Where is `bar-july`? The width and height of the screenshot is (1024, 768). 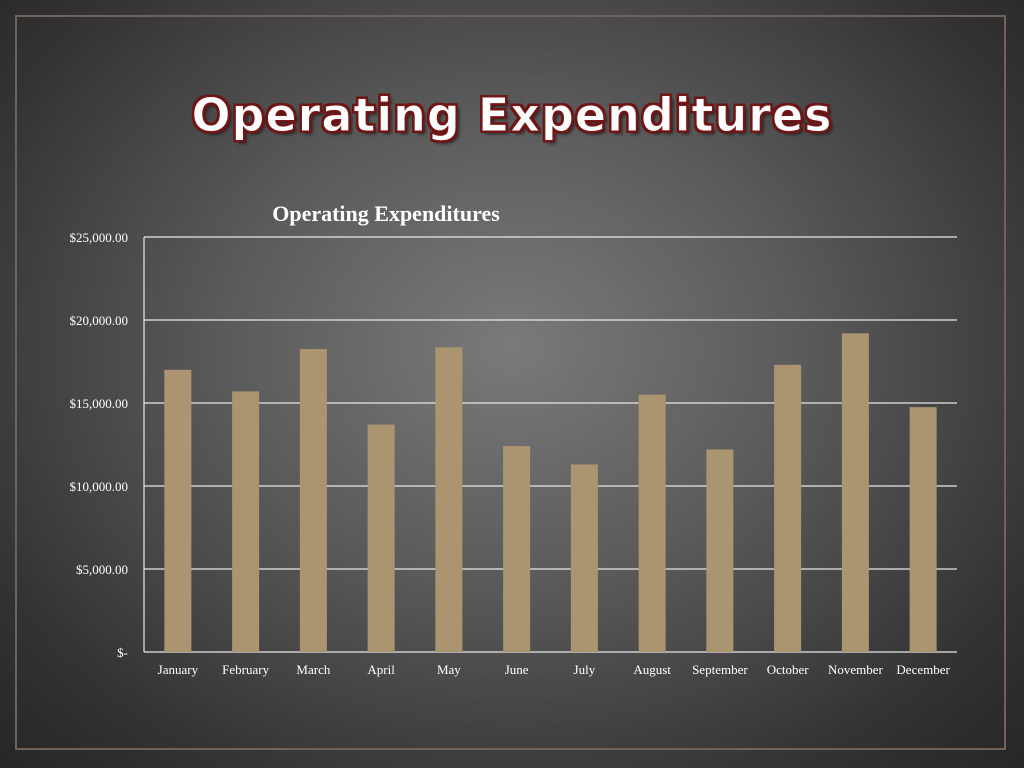
bar-july is located at coordinates (584, 558).